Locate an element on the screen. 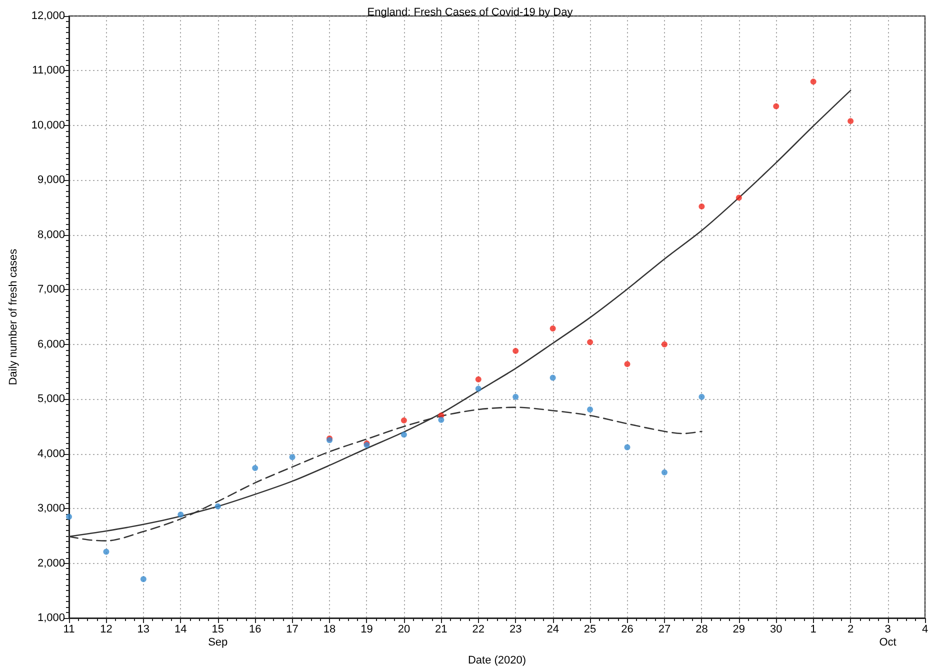 Image resolution: width=940 pixels, height=671 pixels. x-tick-label: 23 is located at coordinates (515, 630).